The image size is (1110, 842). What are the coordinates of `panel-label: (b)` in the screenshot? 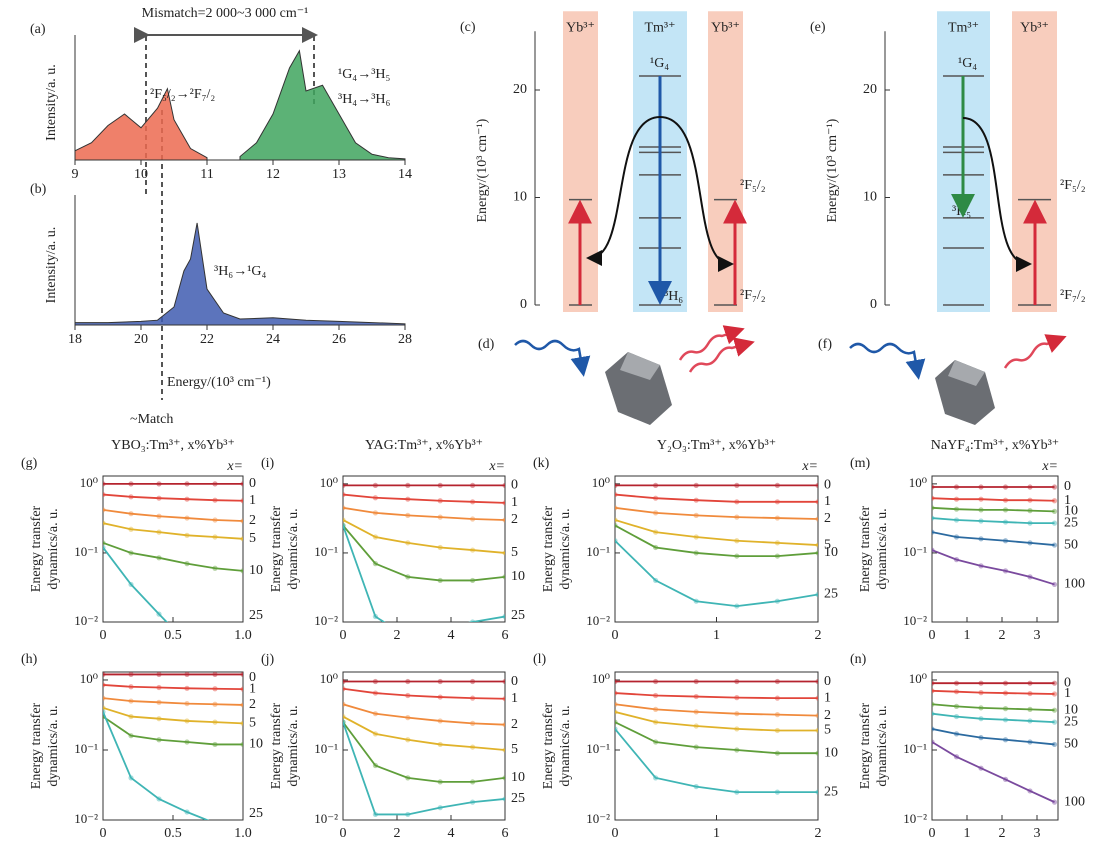 It's located at (38, 189).